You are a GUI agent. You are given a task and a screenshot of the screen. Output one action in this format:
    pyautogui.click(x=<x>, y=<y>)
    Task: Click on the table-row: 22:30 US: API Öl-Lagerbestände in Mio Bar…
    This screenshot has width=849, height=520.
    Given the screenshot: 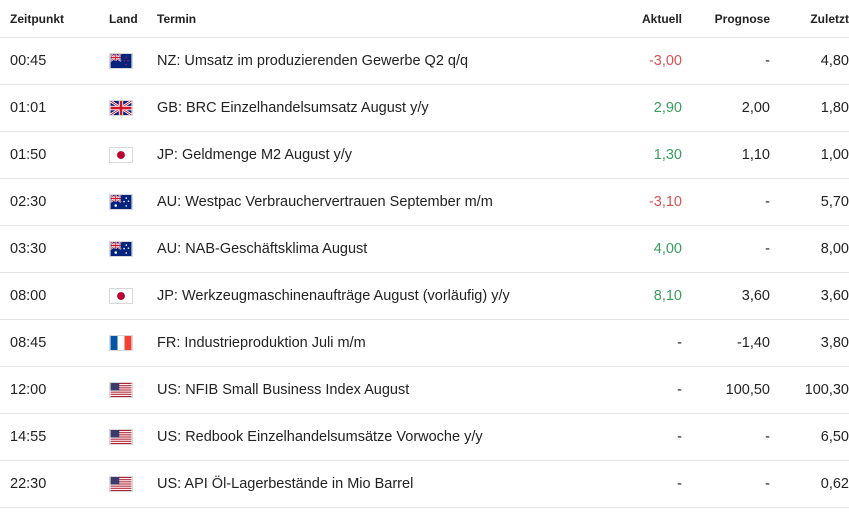 What is the action you would take?
    pyautogui.click(x=424, y=484)
    